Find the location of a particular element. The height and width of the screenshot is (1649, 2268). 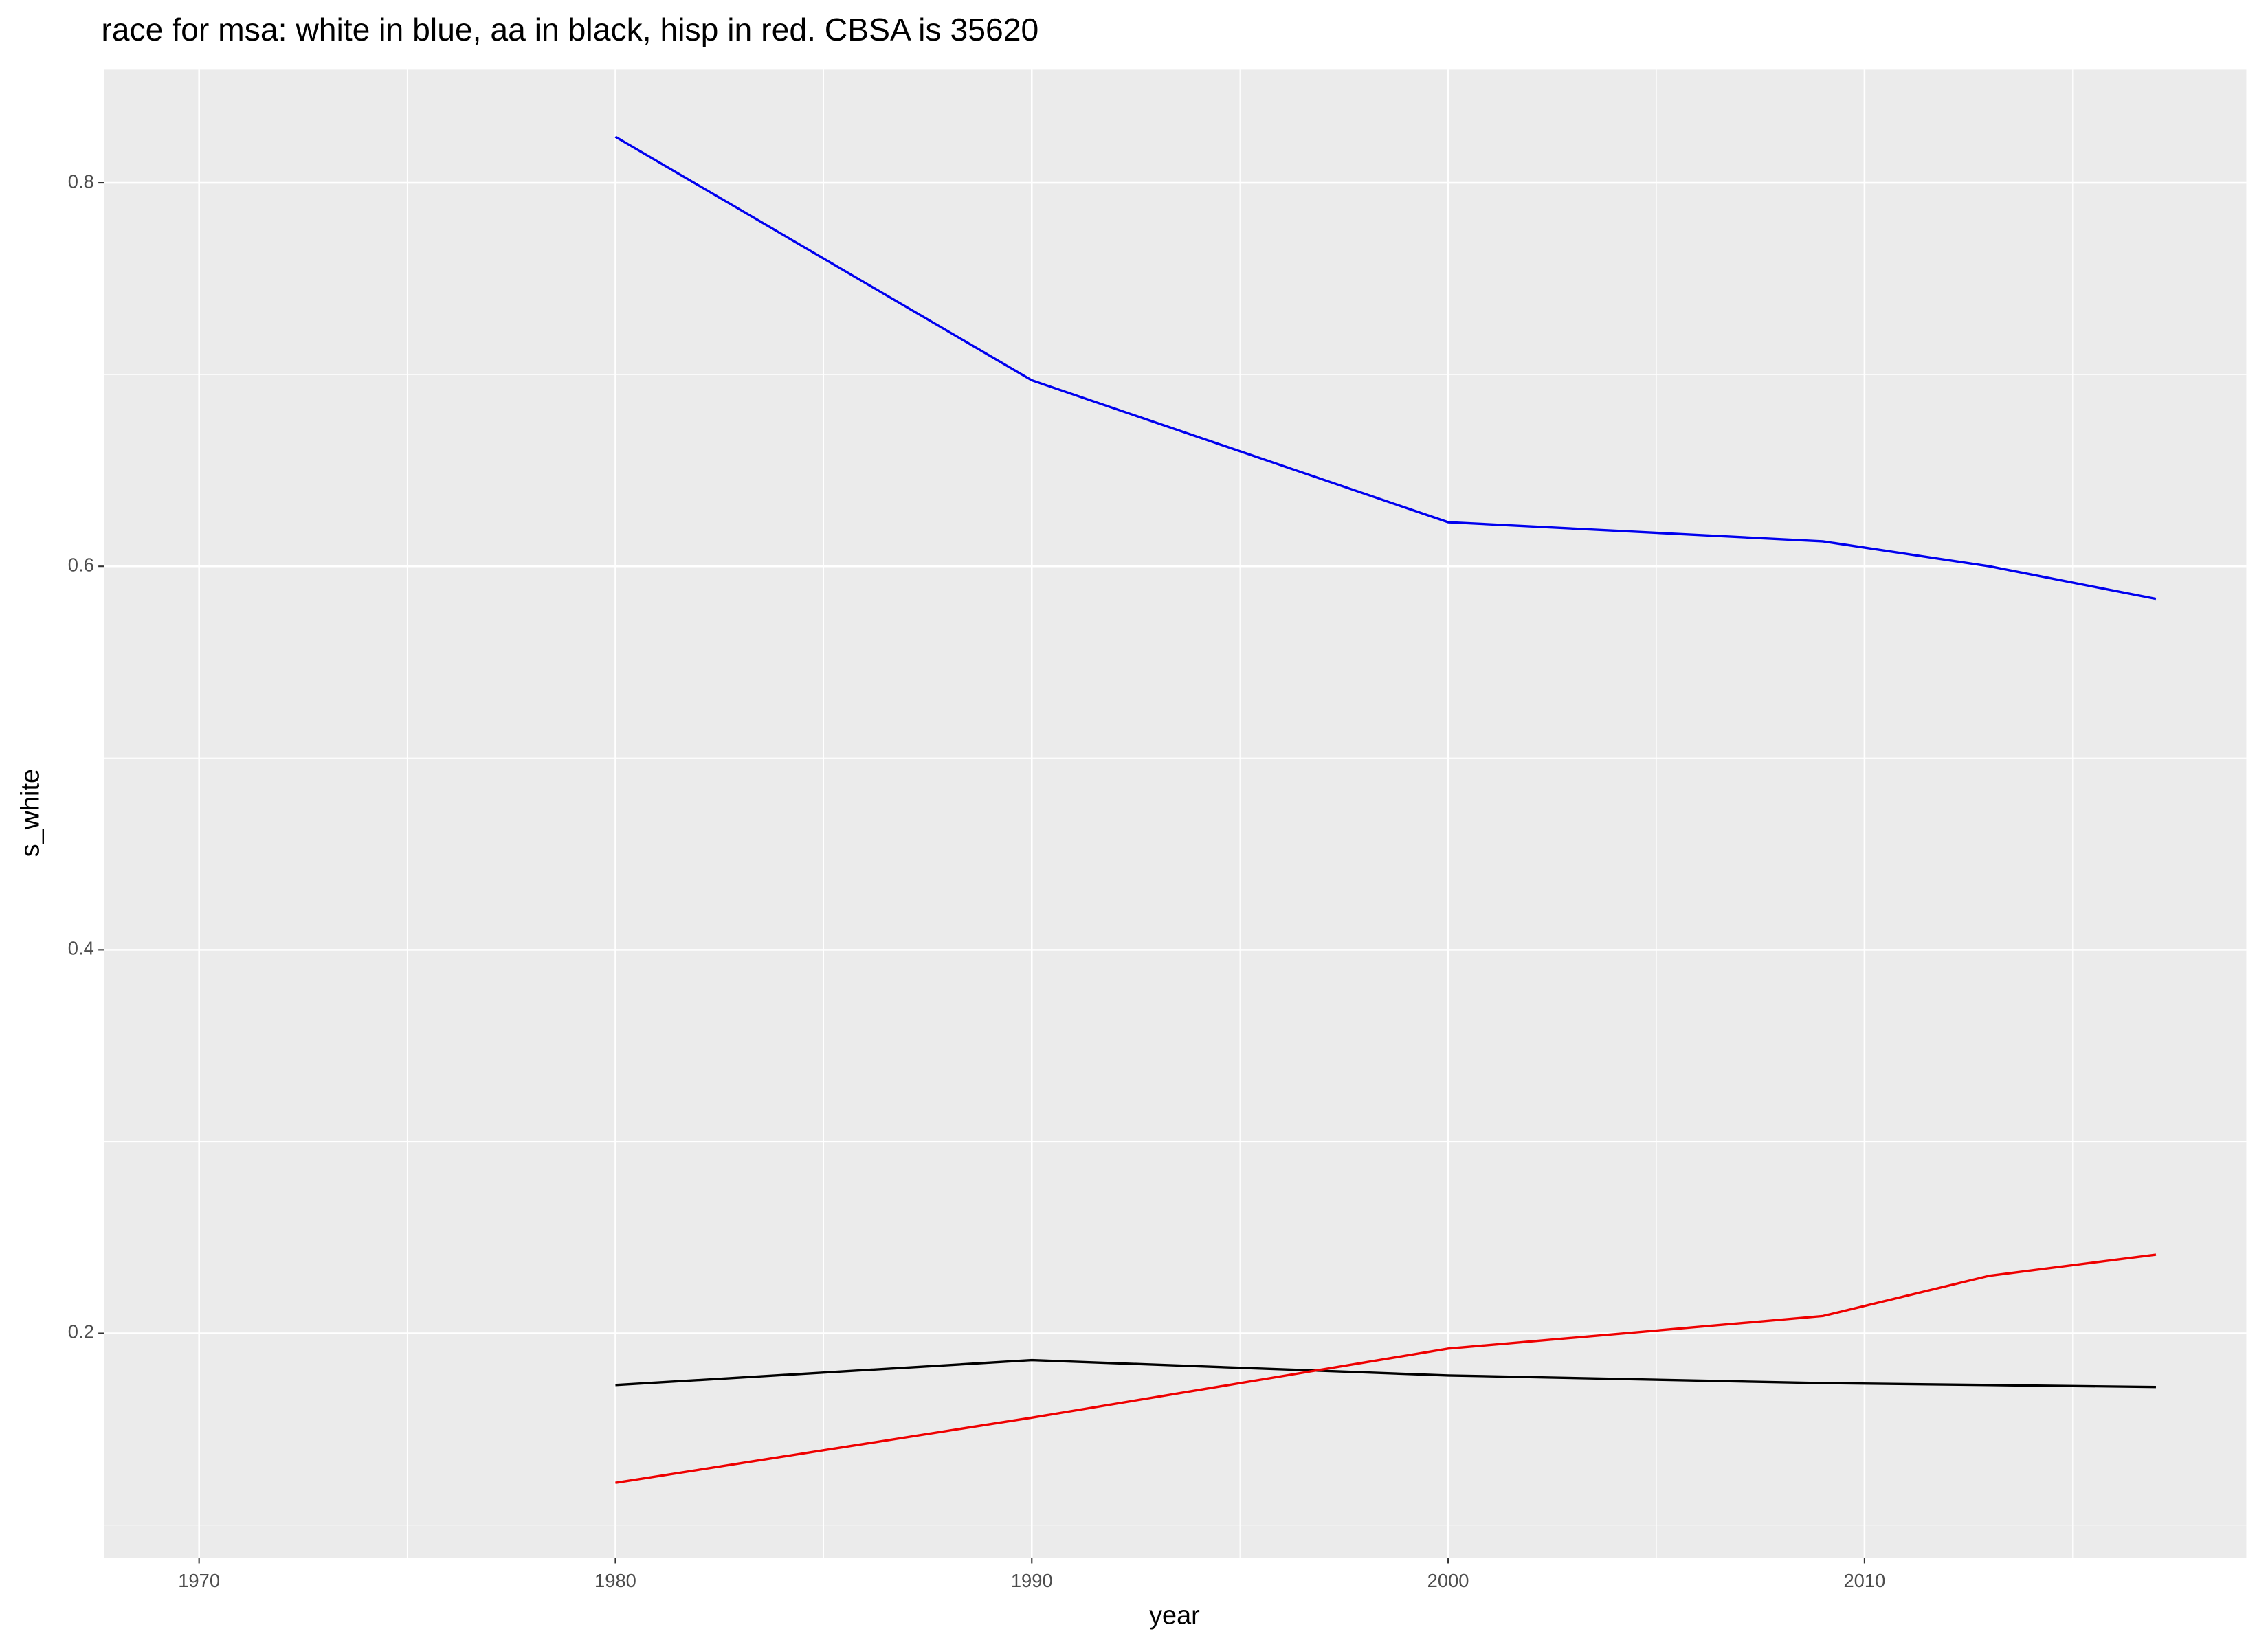

x-tick-label: 2000 is located at coordinates (1448, 1580).